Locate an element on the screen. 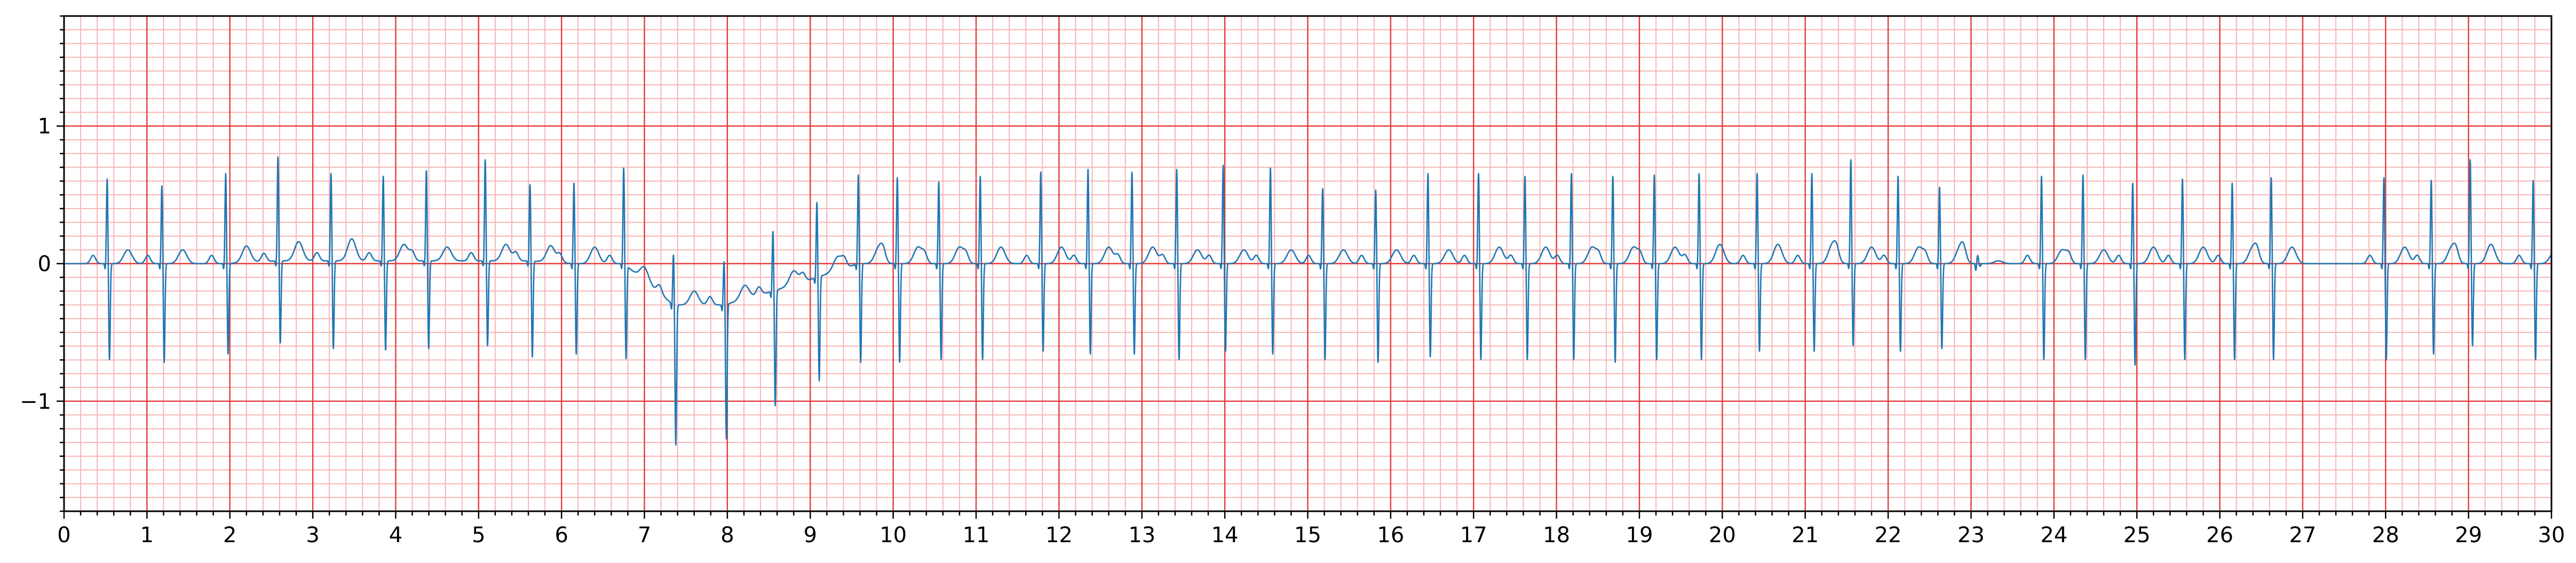  x-tick-label: 0 is located at coordinates (63, 535).